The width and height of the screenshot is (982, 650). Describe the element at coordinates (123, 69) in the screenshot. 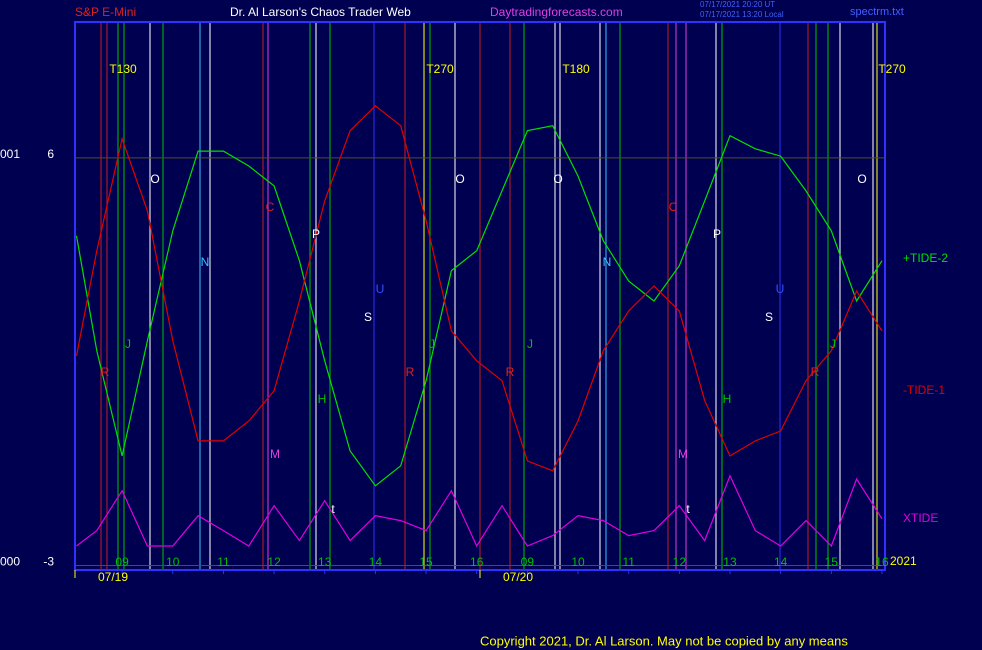

I see `annotation: T130` at that location.